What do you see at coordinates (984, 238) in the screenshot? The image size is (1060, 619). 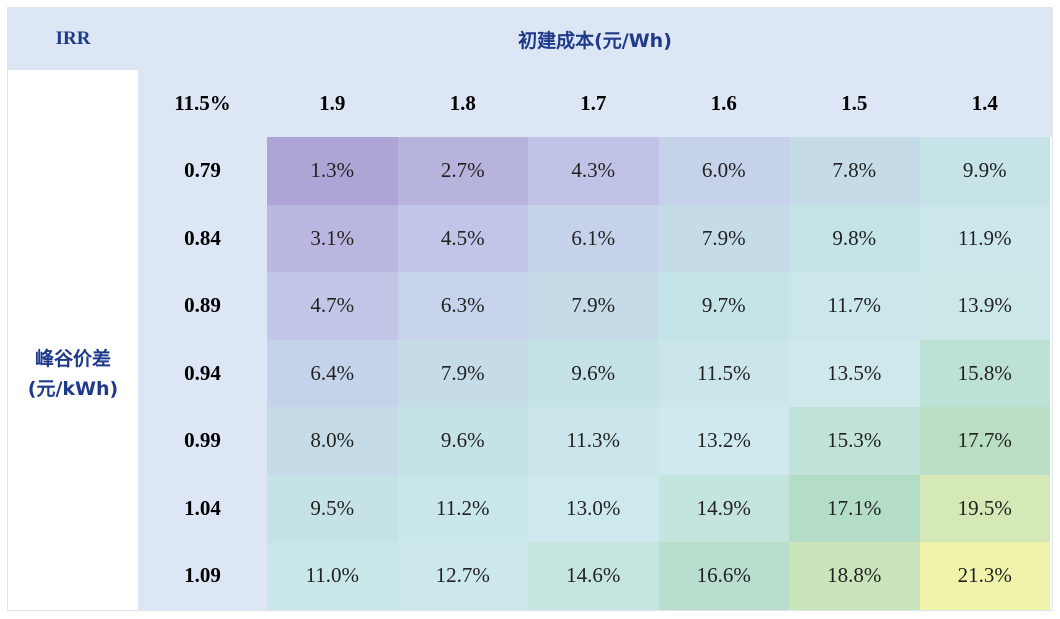 I see `heatmap-cell: 11.9%` at bounding box center [984, 238].